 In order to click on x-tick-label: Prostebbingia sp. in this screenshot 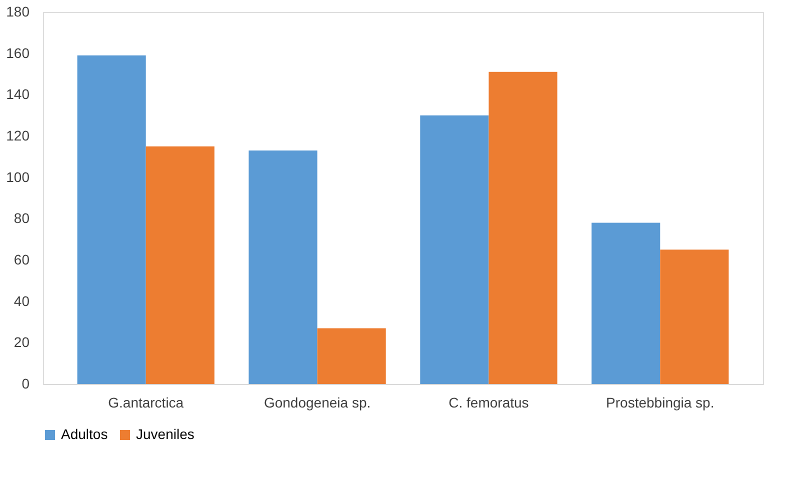, I will do `click(660, 402)`.